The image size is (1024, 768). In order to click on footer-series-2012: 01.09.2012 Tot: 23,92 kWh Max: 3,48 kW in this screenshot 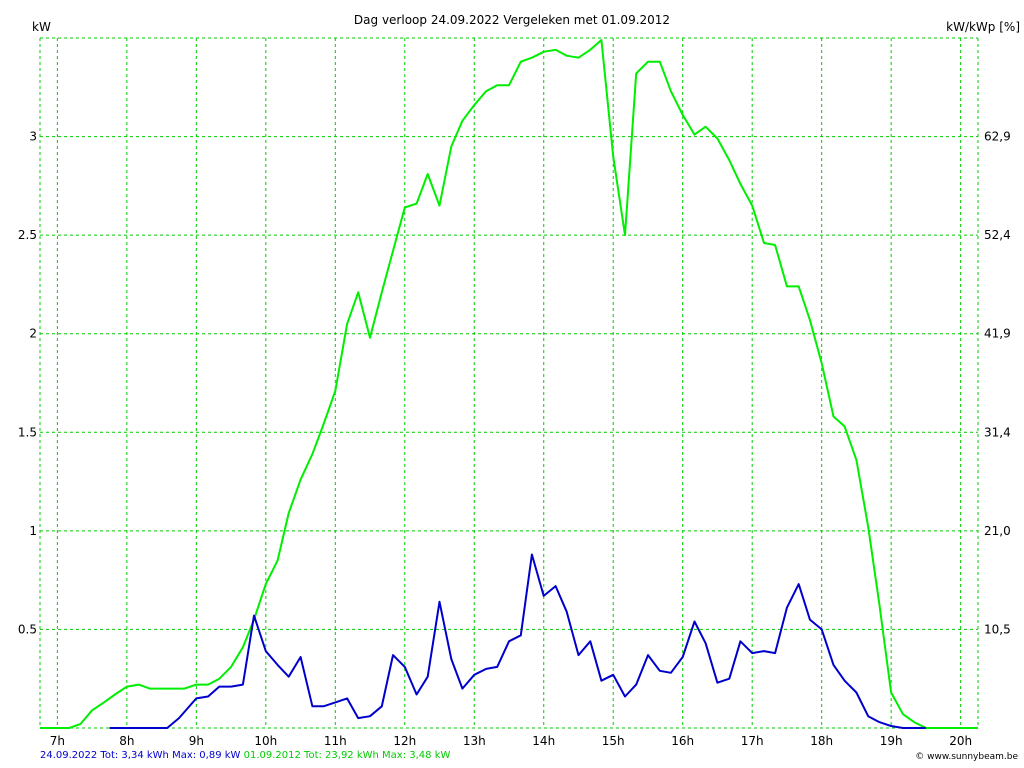, I will do `click(347, 755)`.